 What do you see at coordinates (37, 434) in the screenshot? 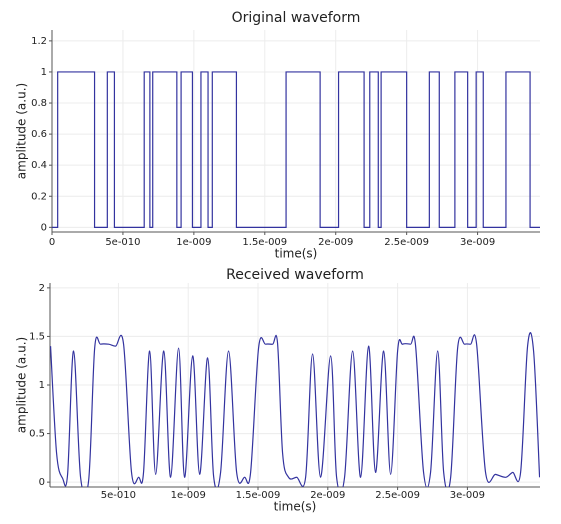
I see `y-tick-label: 0.5` at bounding box center [37, 434].